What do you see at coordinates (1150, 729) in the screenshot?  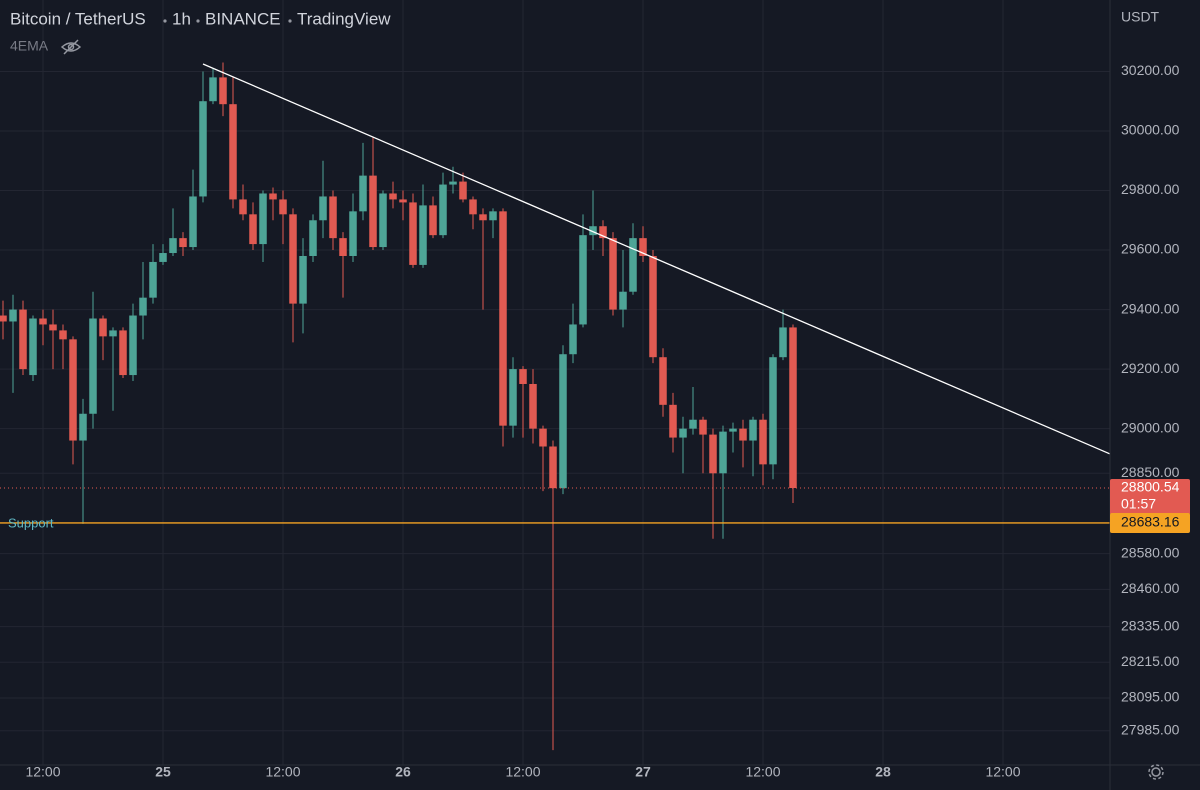 I see `y-tick-label: 27985.00` at bounding box center [1150, 729].